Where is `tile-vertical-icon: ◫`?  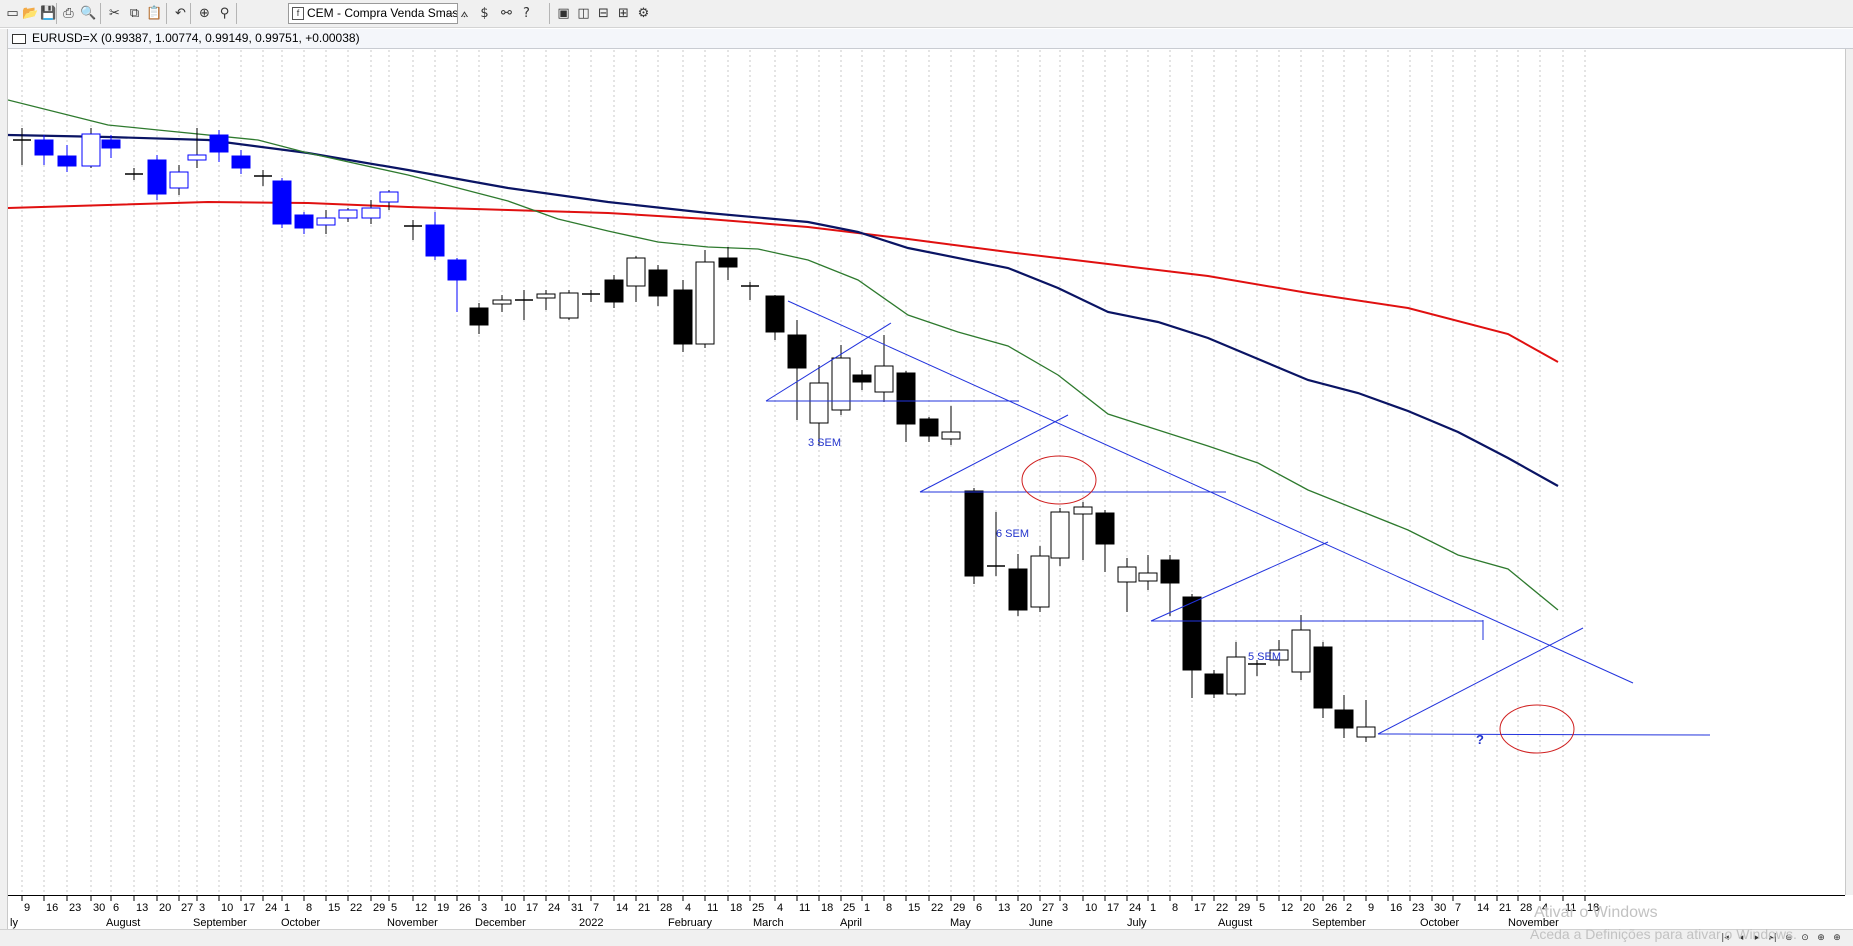 tile-vertical-icon: ◫ is located at coordinates (583, 13).